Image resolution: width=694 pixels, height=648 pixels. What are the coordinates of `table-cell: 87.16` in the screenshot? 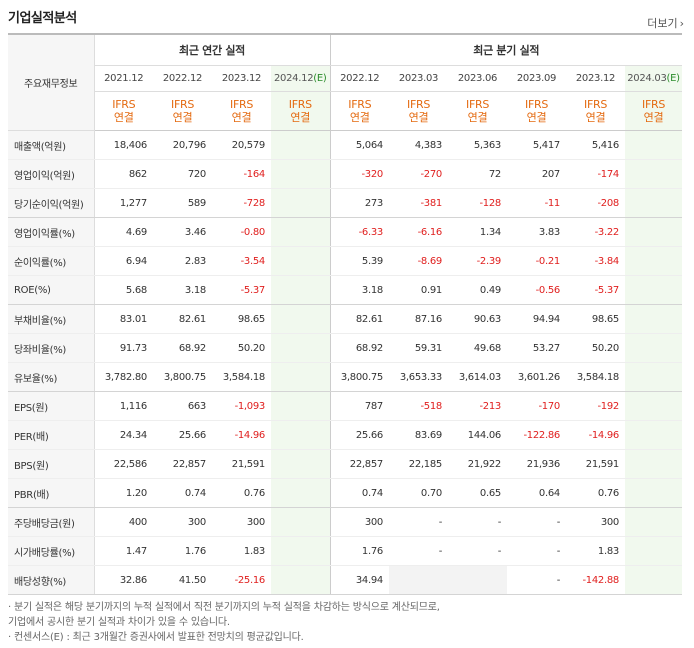 It's located at (418, 319).